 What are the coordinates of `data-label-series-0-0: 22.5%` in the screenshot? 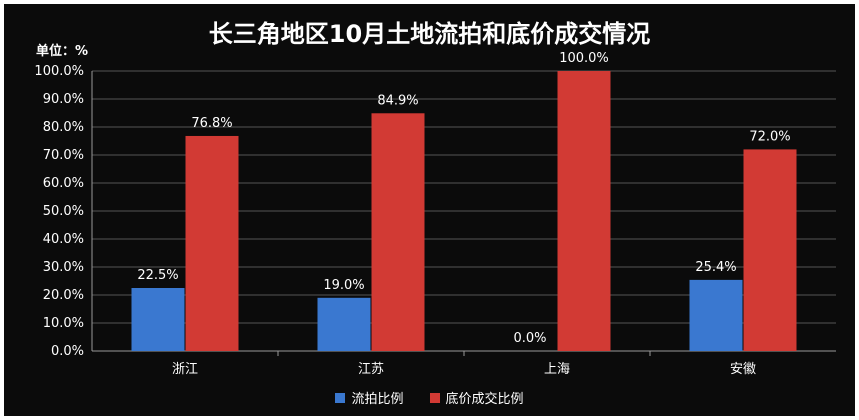 It's located at (157, 275).